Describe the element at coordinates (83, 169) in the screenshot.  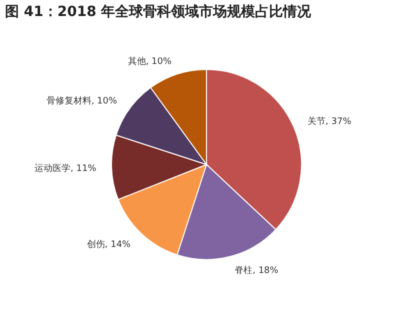
I see `data-label: , 11%` at that location.